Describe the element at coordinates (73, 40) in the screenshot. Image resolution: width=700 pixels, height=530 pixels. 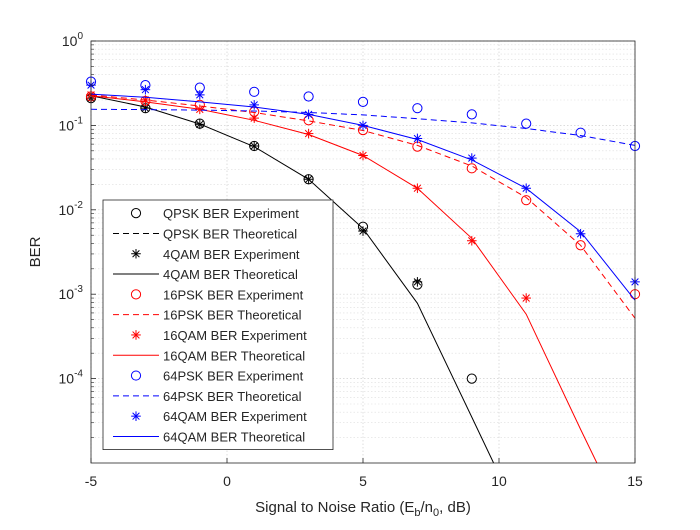
I see `y-tick-label: 10⁰` at that location.